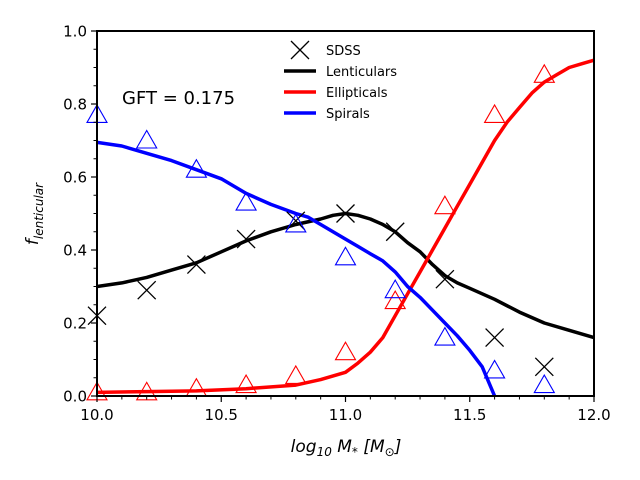 This screenshot has height=480, width=640. Describe the element at coordinates (361, 72) in the screenshot. I see `legend-label-lenticulars: Lenticulars` at that location.